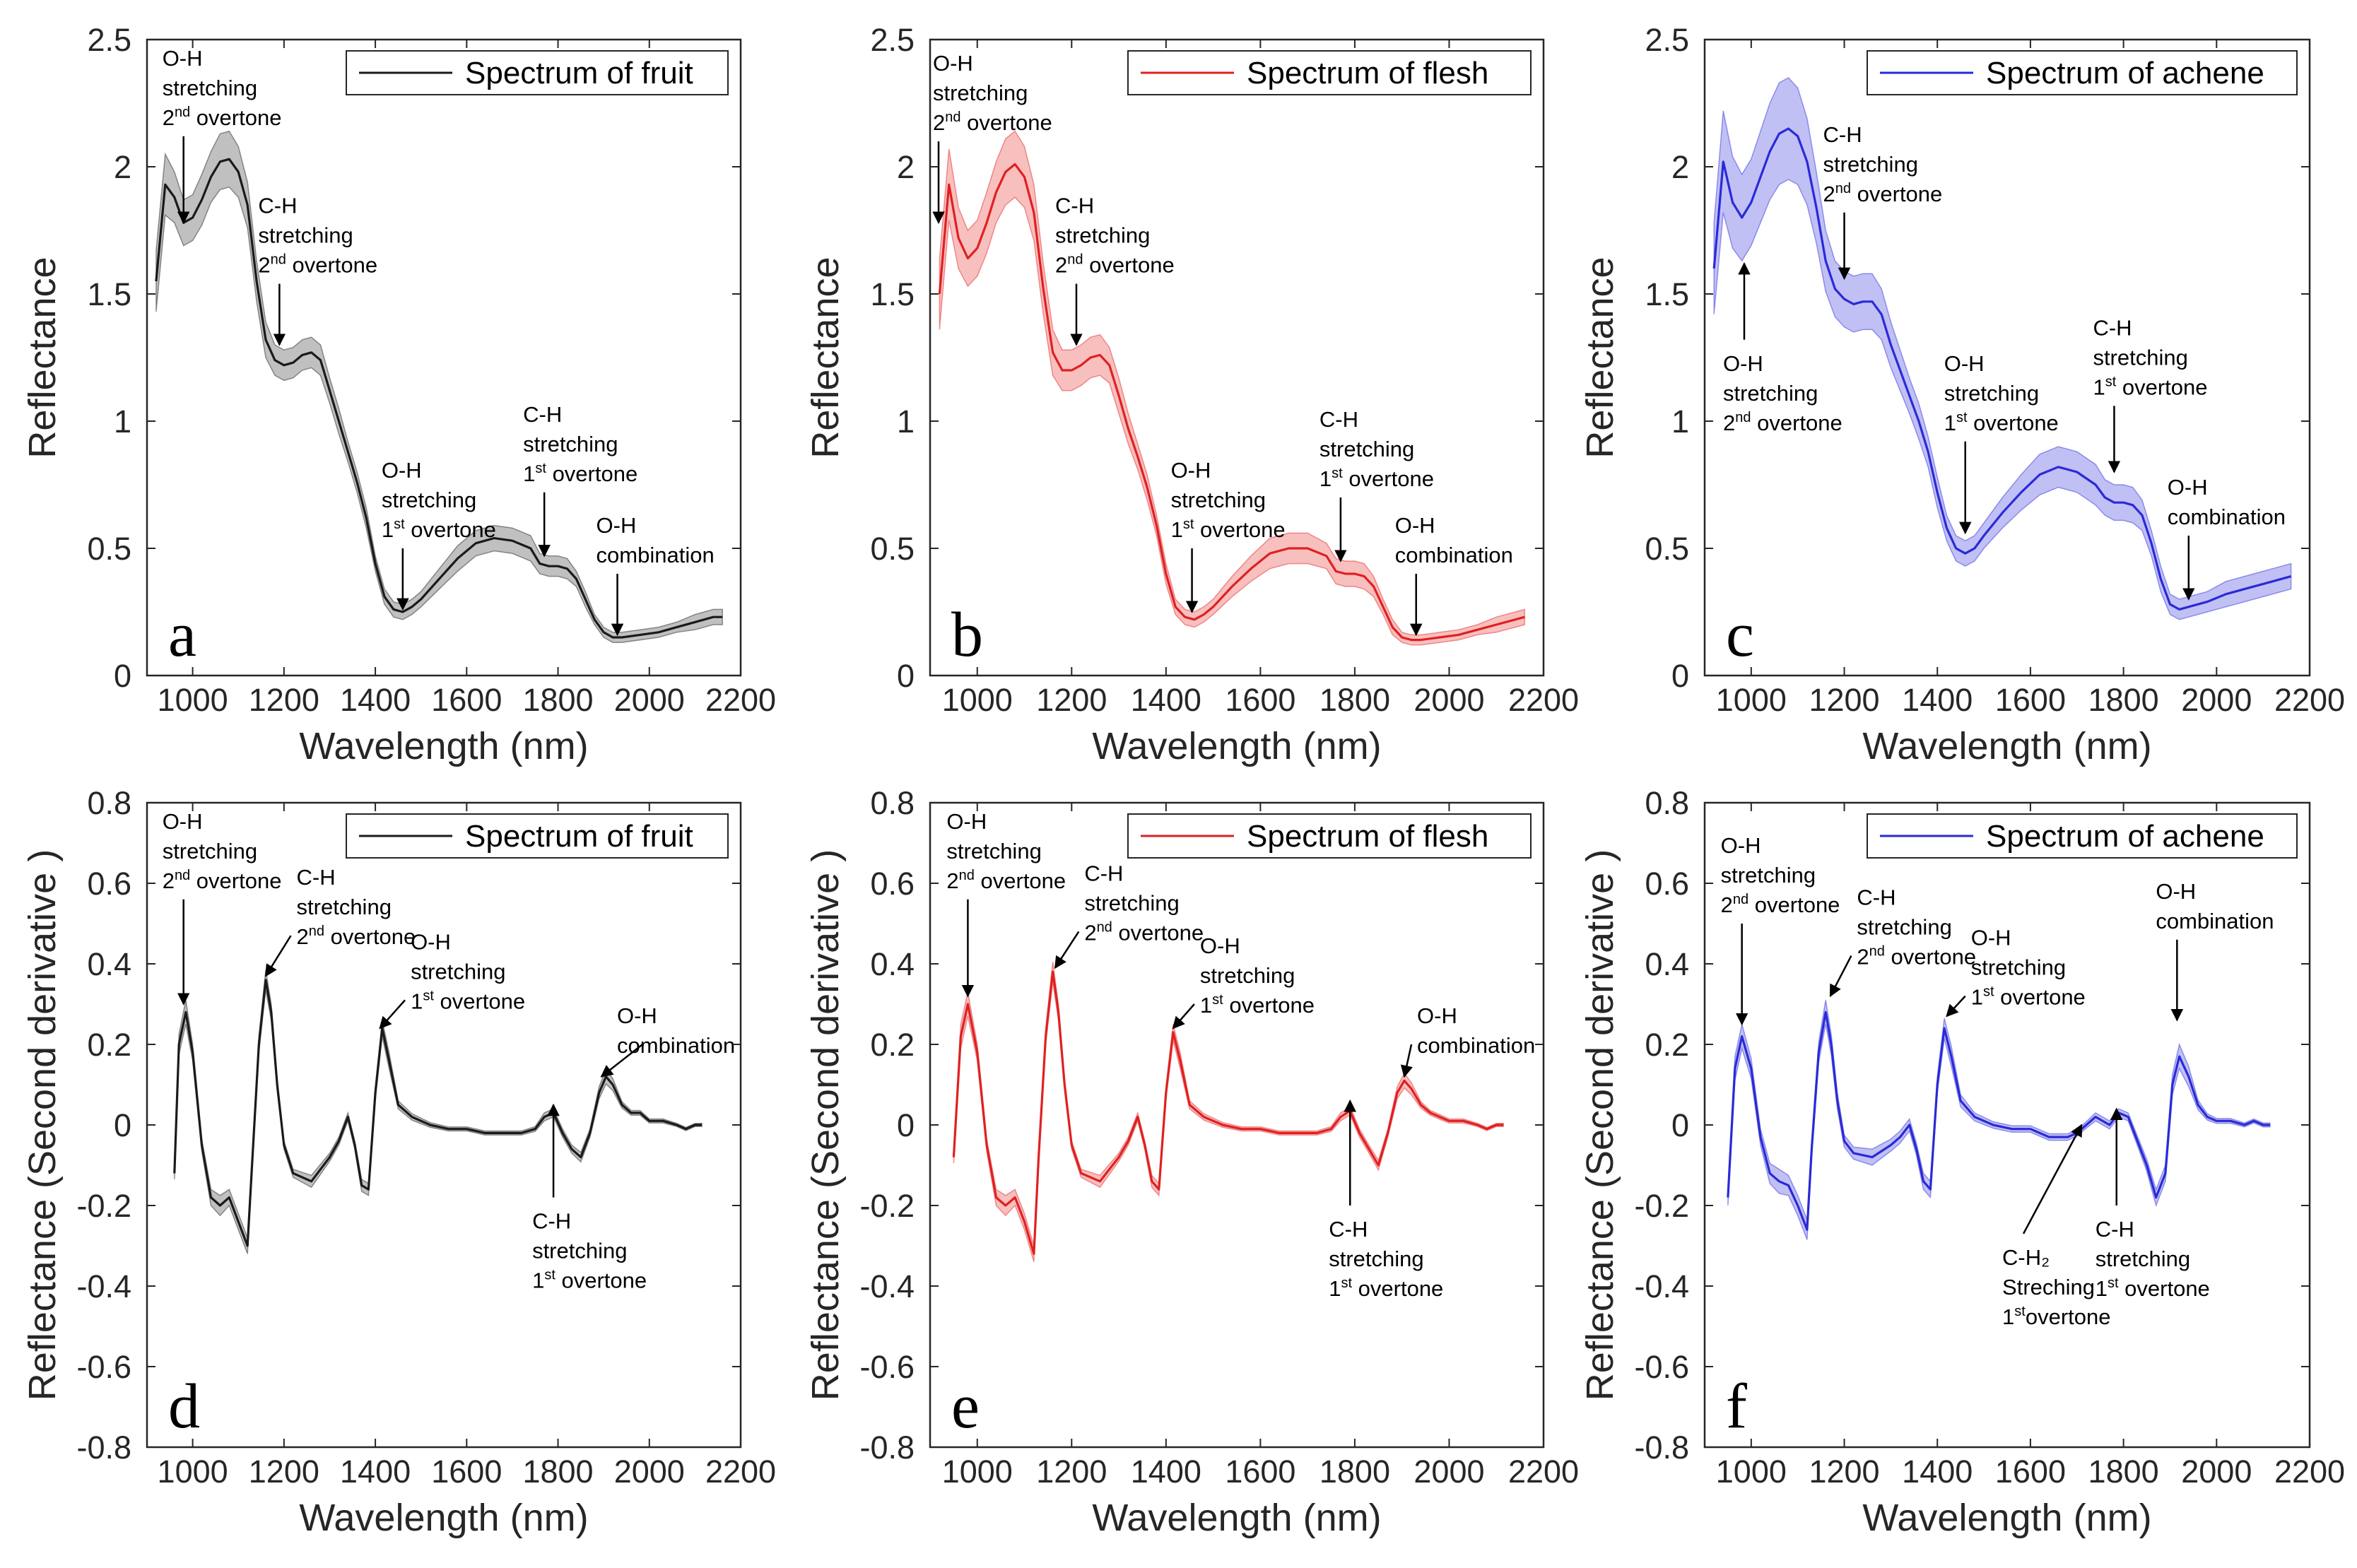 Image resolution: width=2357 pixels, height=1568 pixels. What do you see at coordinates (2123, 1472) in the screenshot?
I see `x-tick-label: 1800` at bounding box center [2123, 1472].